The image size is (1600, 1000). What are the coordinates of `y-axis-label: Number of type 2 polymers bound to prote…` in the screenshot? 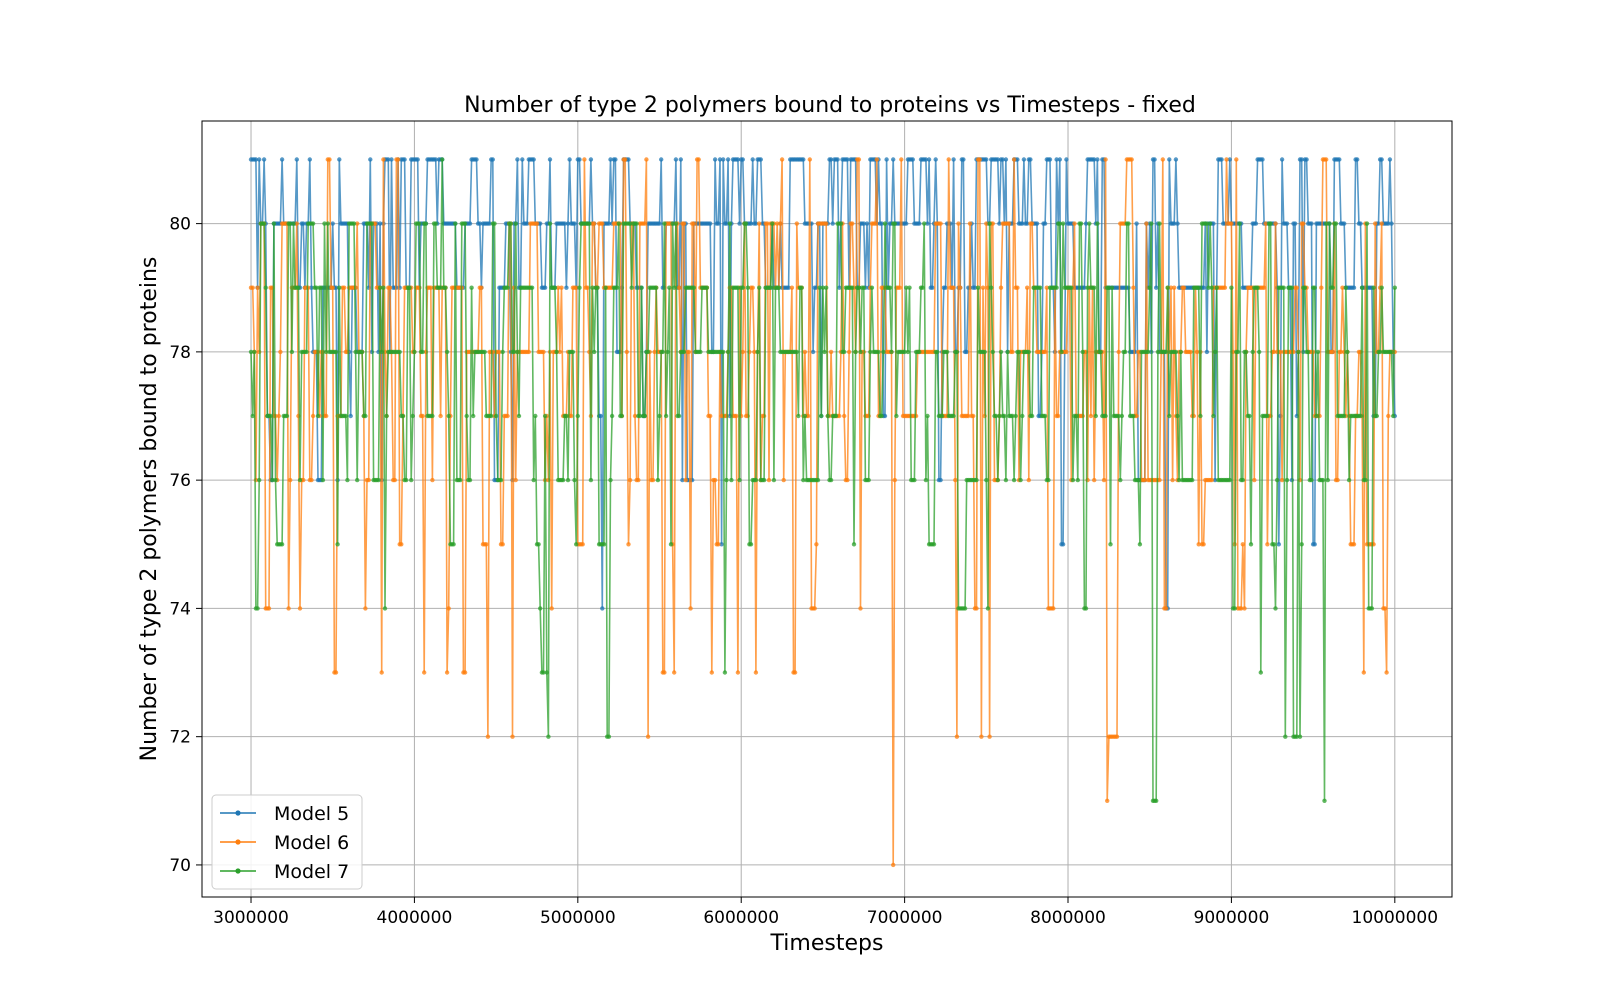 It's located at (149, 509).